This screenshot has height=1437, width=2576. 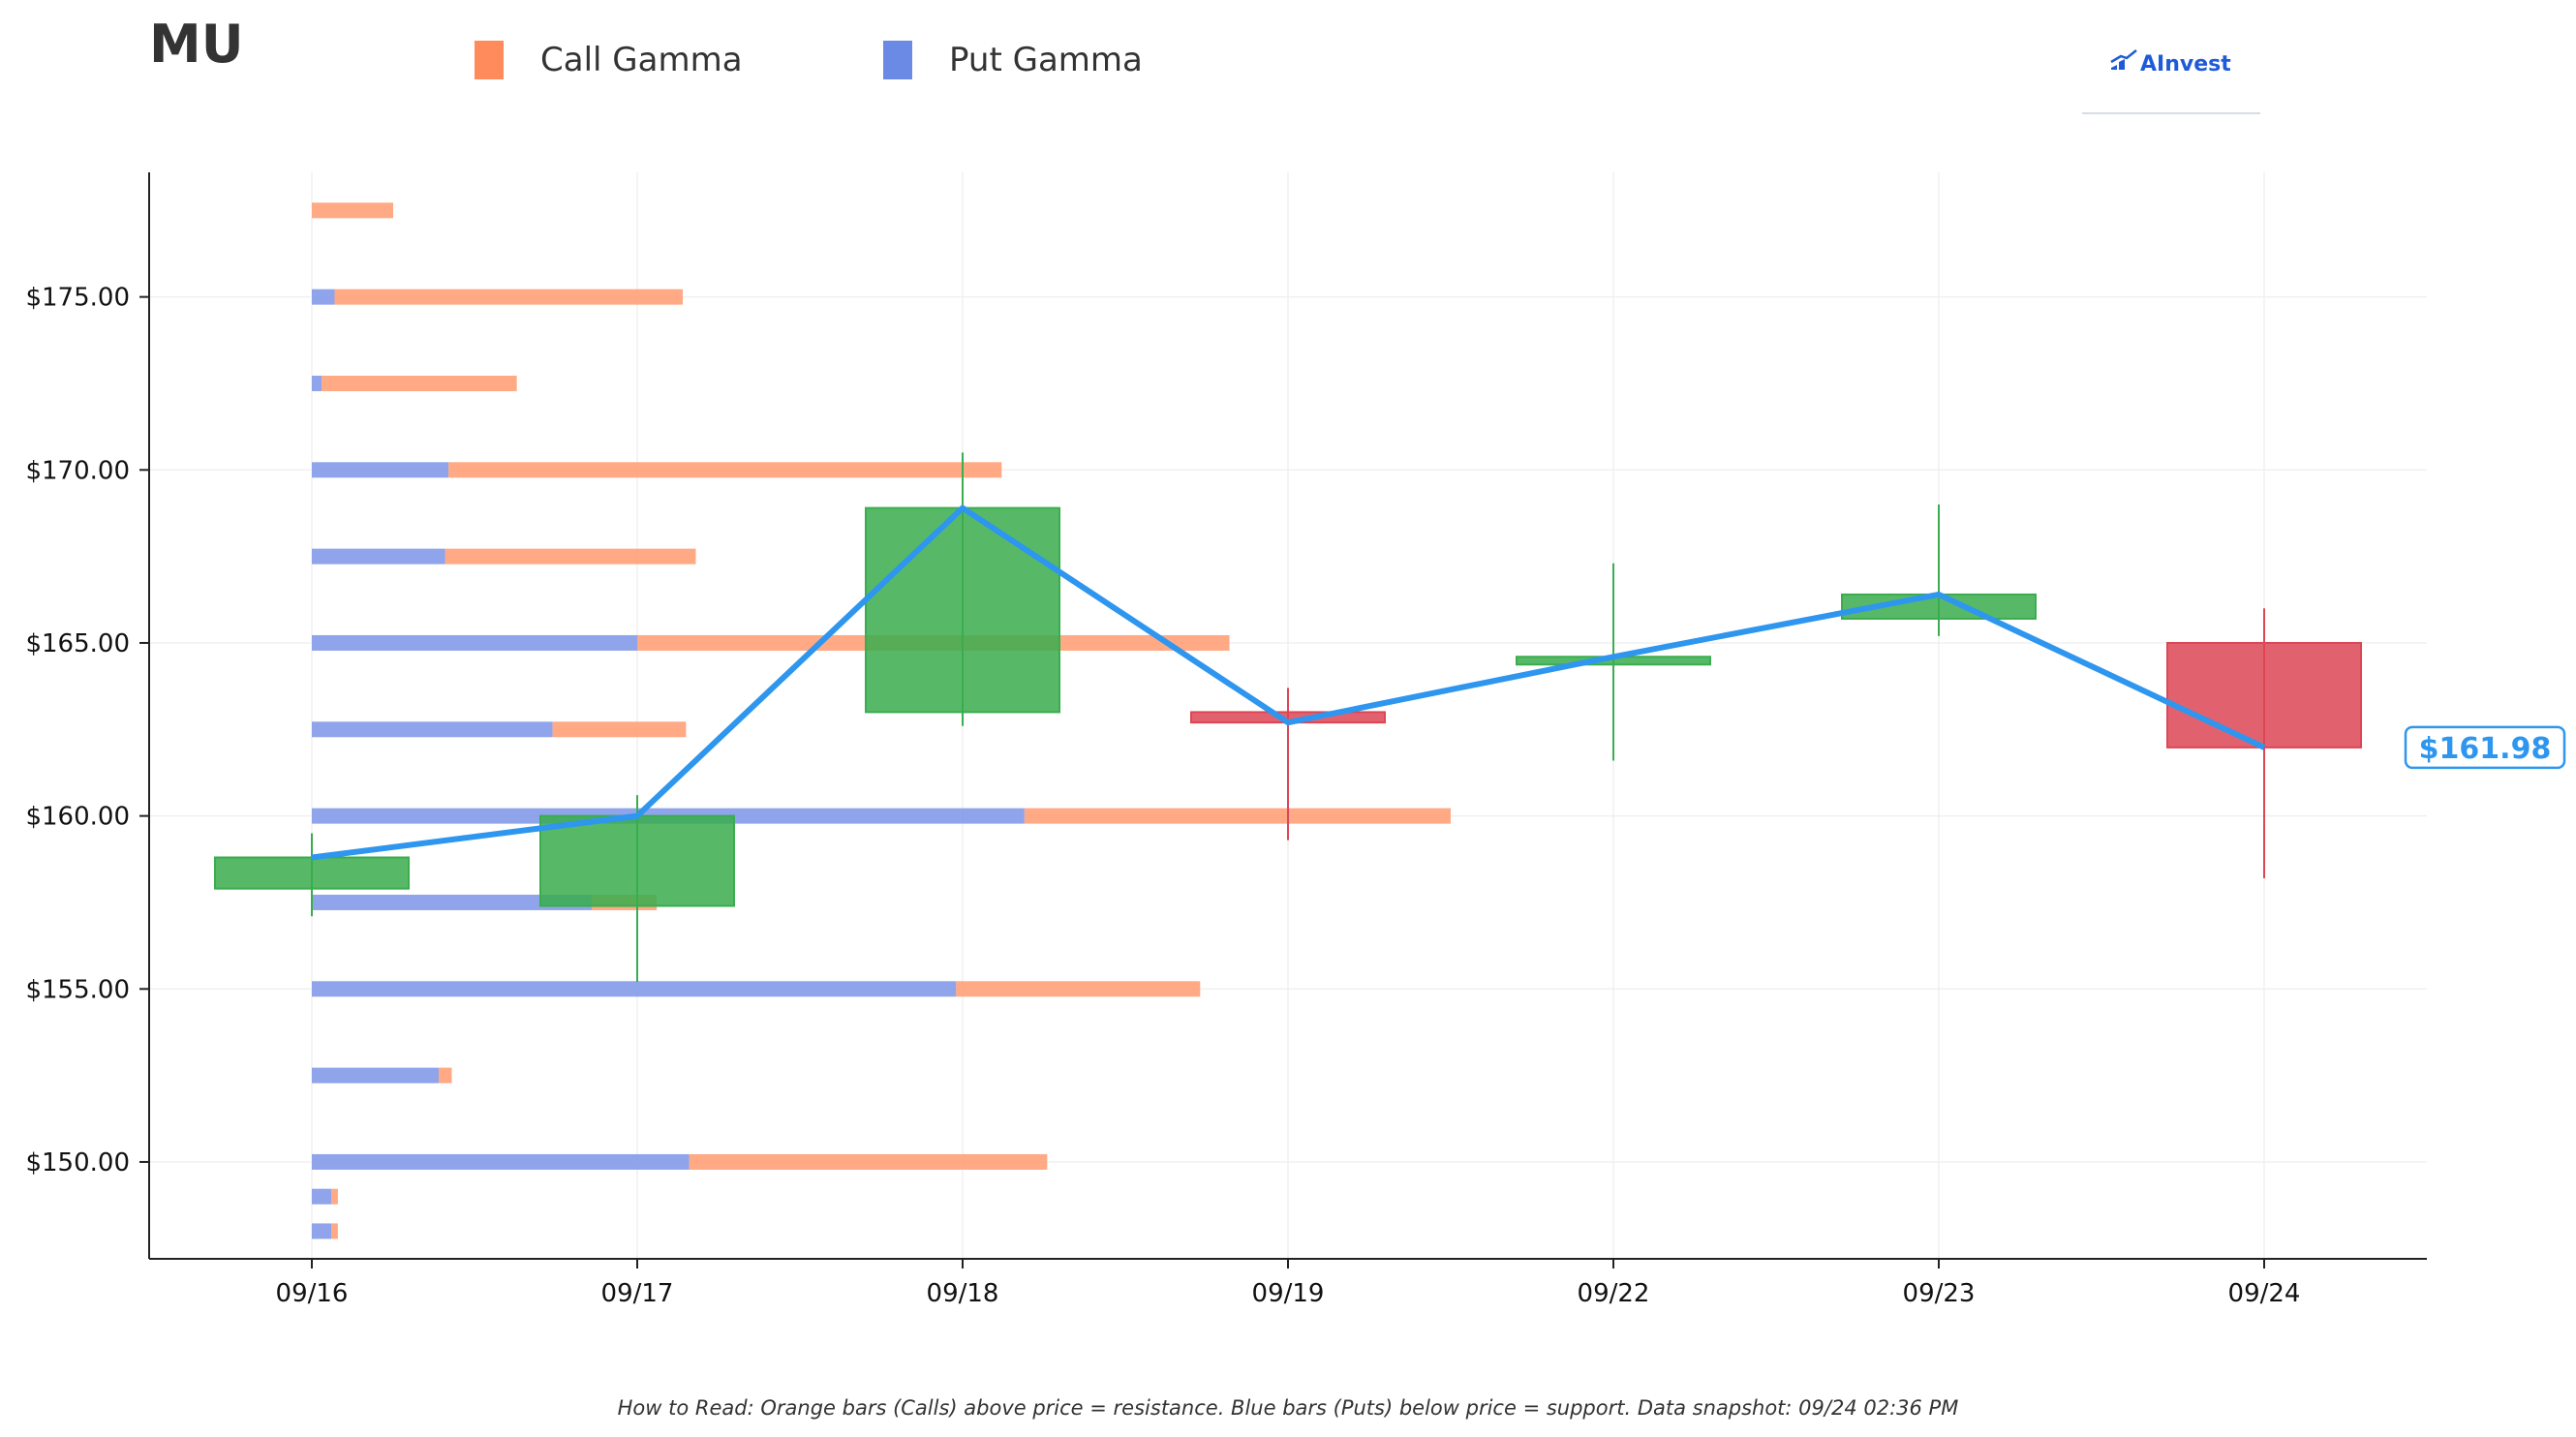 What do you see at coordinates (196, 45) in the screenshot?
I see `ticker-title: MU` at bounding box center [196, 45].